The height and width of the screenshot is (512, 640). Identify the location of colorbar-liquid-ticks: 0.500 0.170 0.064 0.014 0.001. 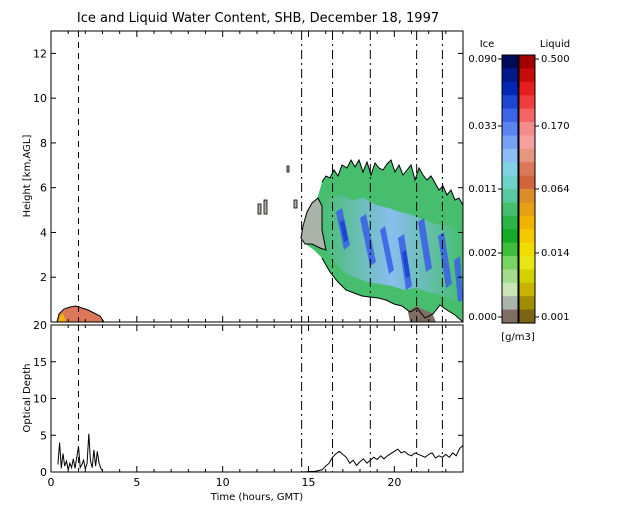
(552, 188).